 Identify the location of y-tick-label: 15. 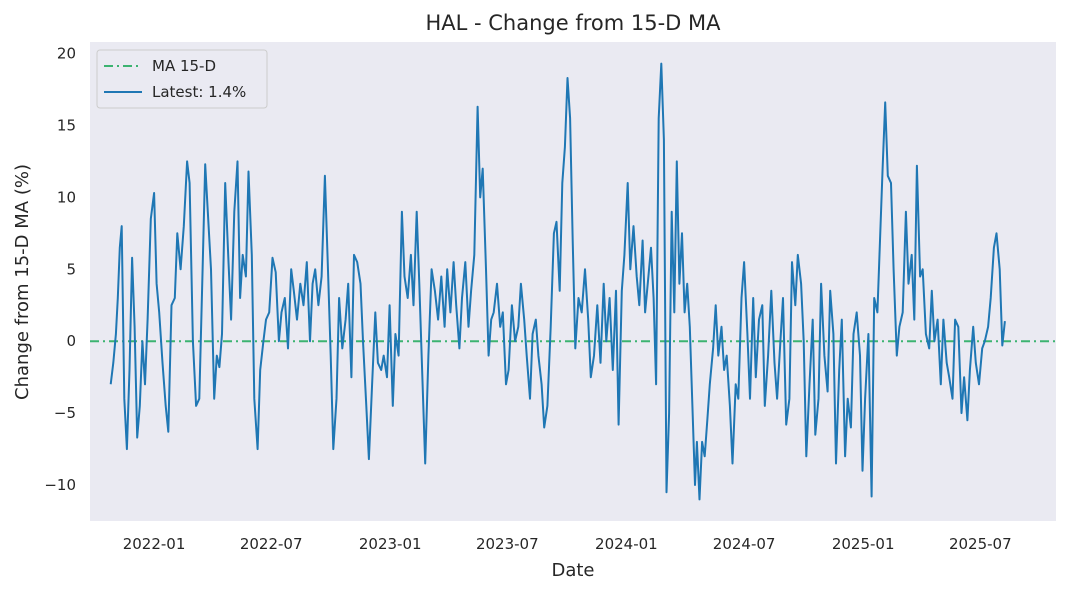
(66, 125).